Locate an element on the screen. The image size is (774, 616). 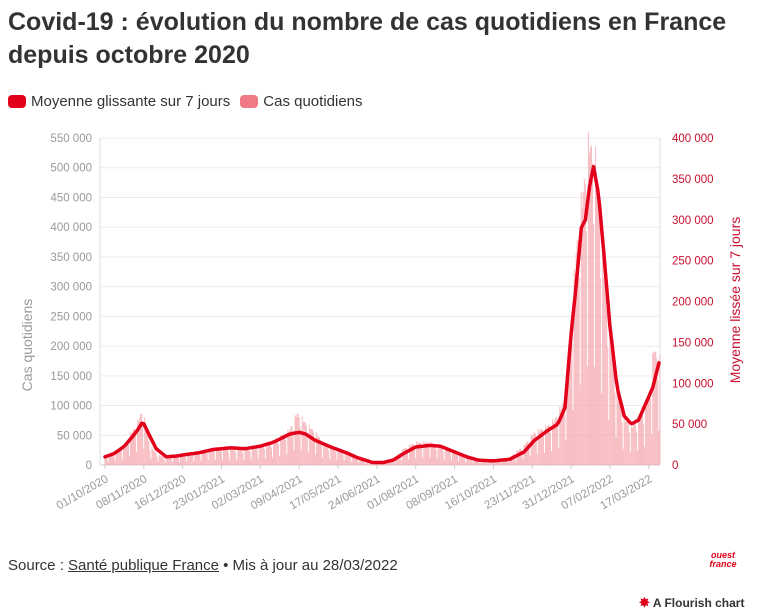
source-link: Santé publique France is located at coordinates (143, 565).